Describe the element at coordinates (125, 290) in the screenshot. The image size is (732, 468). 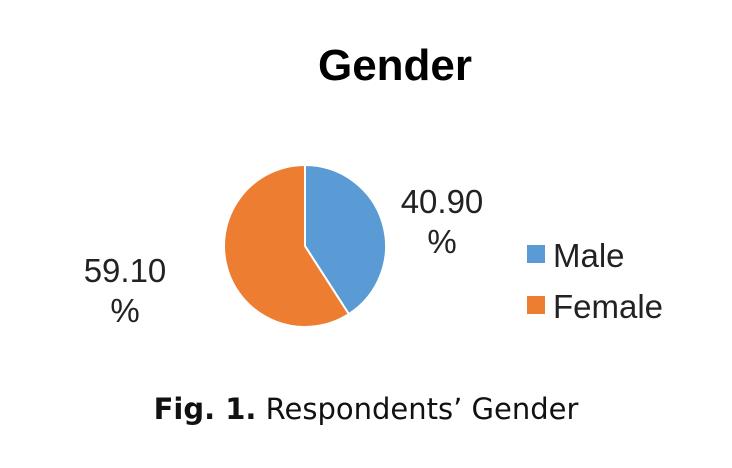
I see `data-label-female: 59.10%` at that location.